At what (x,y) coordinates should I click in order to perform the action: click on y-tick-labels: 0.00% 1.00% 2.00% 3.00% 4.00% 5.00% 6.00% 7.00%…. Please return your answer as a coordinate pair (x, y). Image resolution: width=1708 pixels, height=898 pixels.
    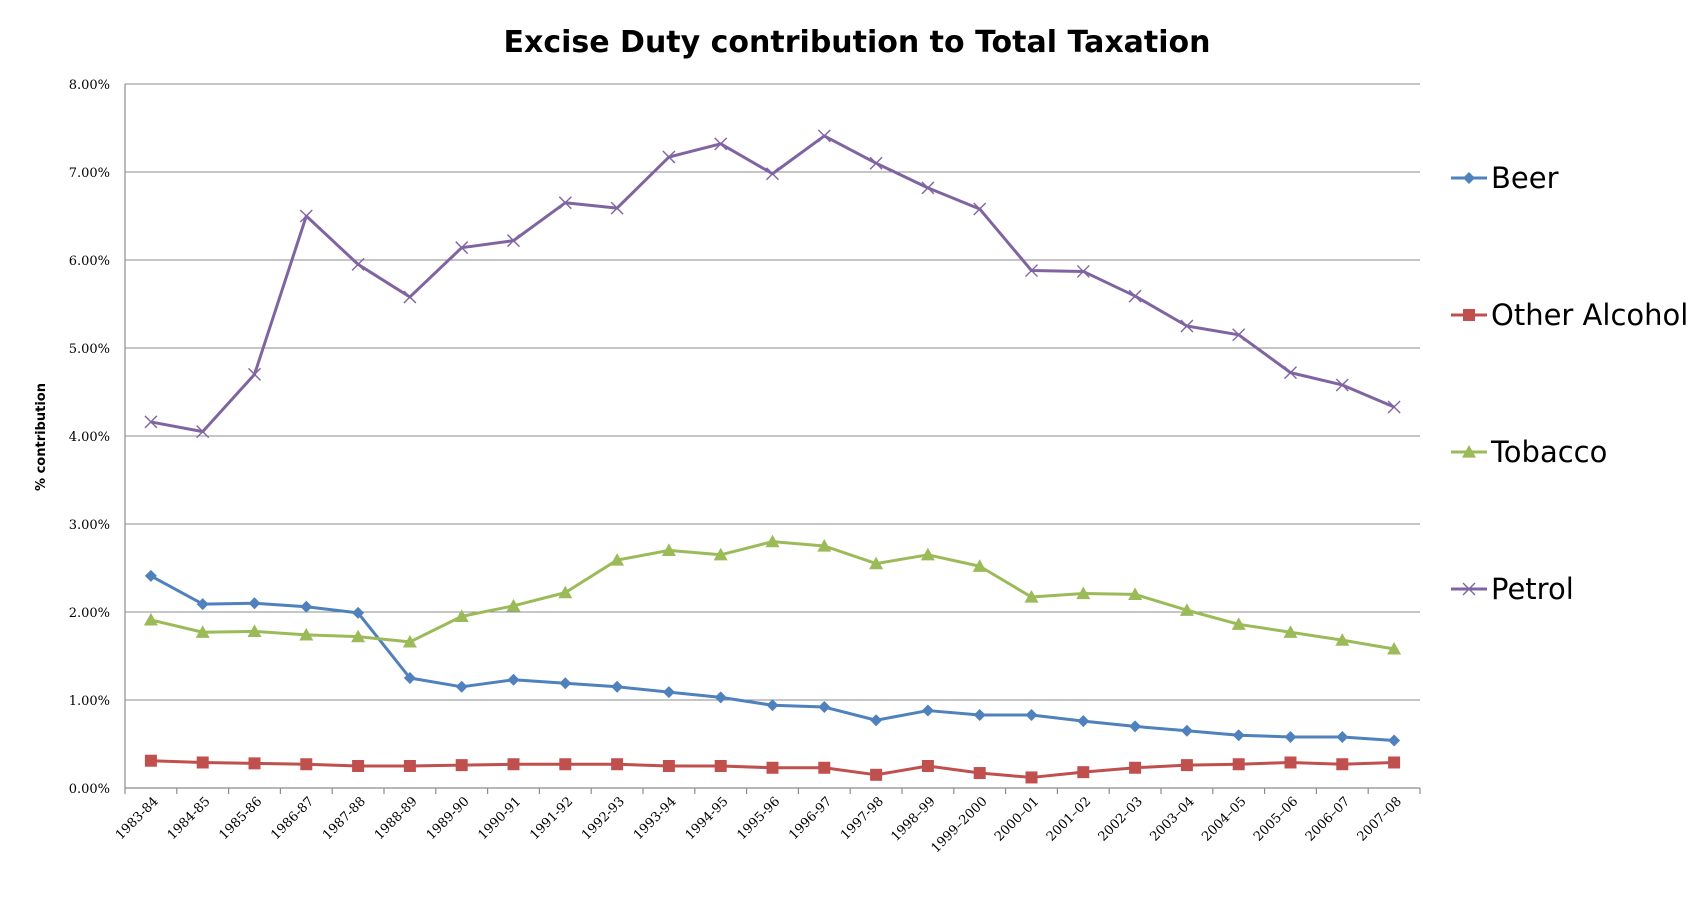
    Looking at the image, I should click on (89, 437).